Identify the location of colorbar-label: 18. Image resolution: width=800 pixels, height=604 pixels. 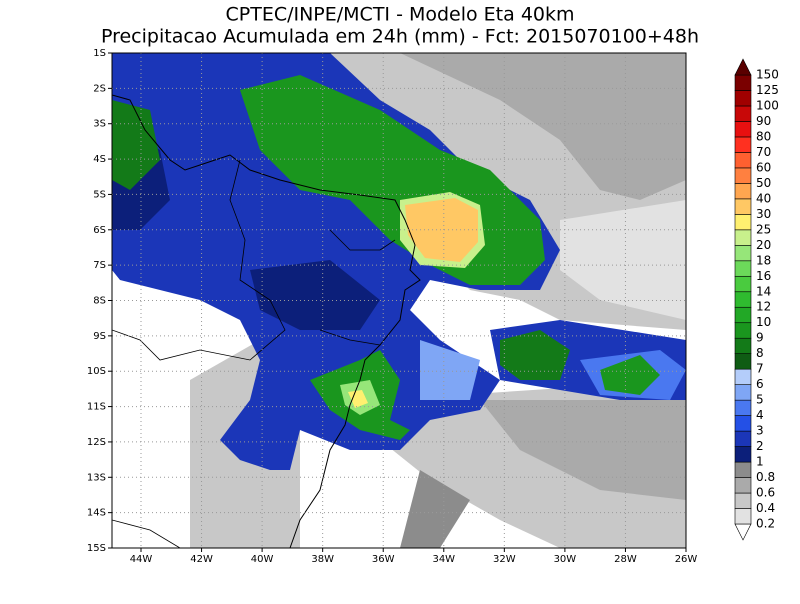
(763, 260).